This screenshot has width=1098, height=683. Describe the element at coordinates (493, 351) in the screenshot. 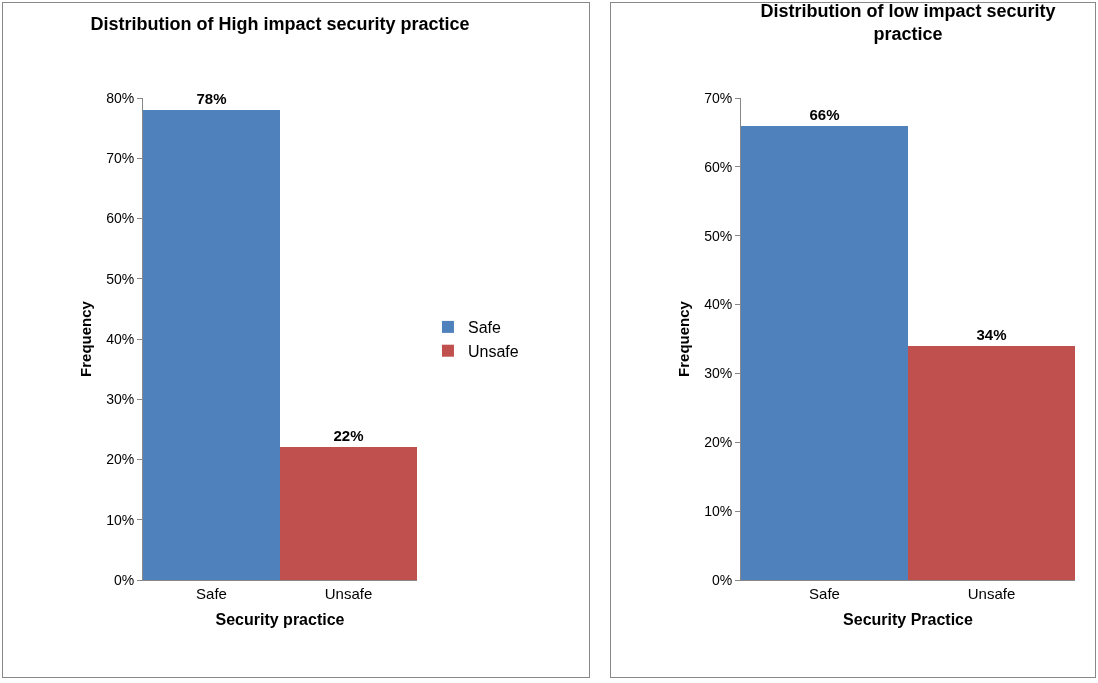

I see `legend-label: Unsafe` at that location.